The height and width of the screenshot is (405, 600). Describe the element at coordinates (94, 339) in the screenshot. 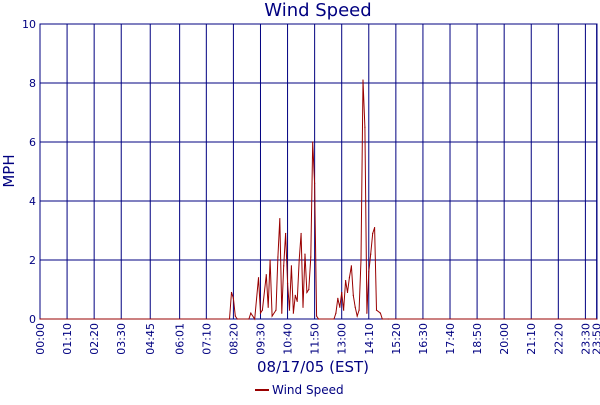

I see `x-tick-label: 02:20` at that location.